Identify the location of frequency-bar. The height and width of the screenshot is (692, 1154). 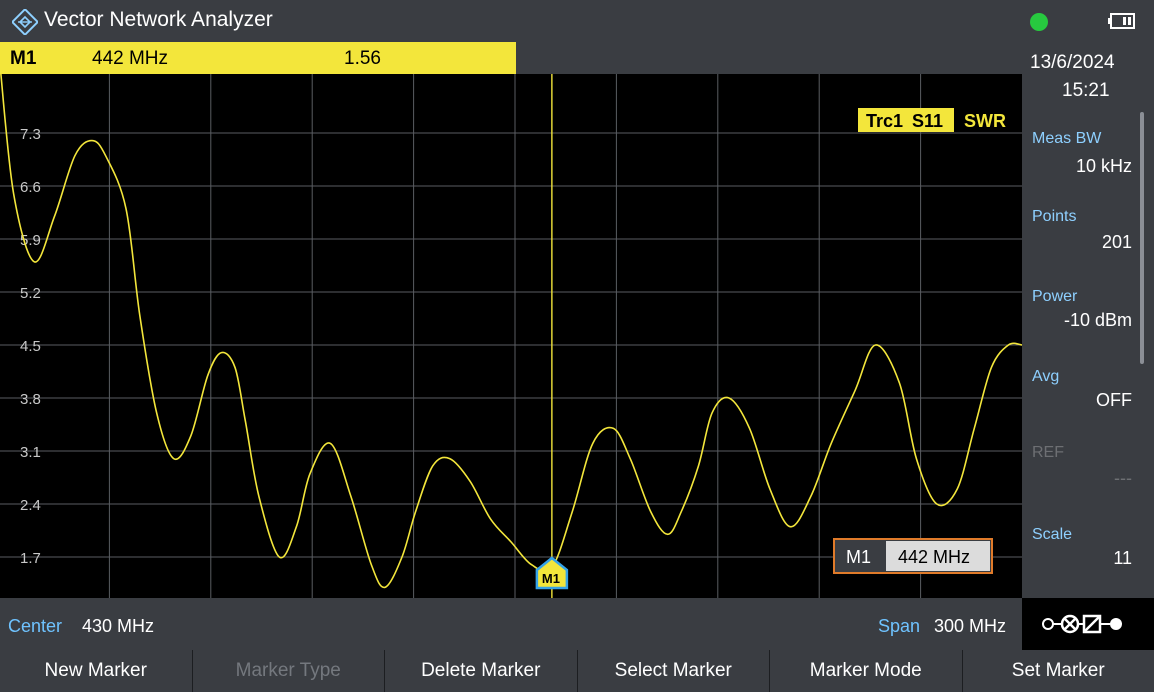
(511, 624).